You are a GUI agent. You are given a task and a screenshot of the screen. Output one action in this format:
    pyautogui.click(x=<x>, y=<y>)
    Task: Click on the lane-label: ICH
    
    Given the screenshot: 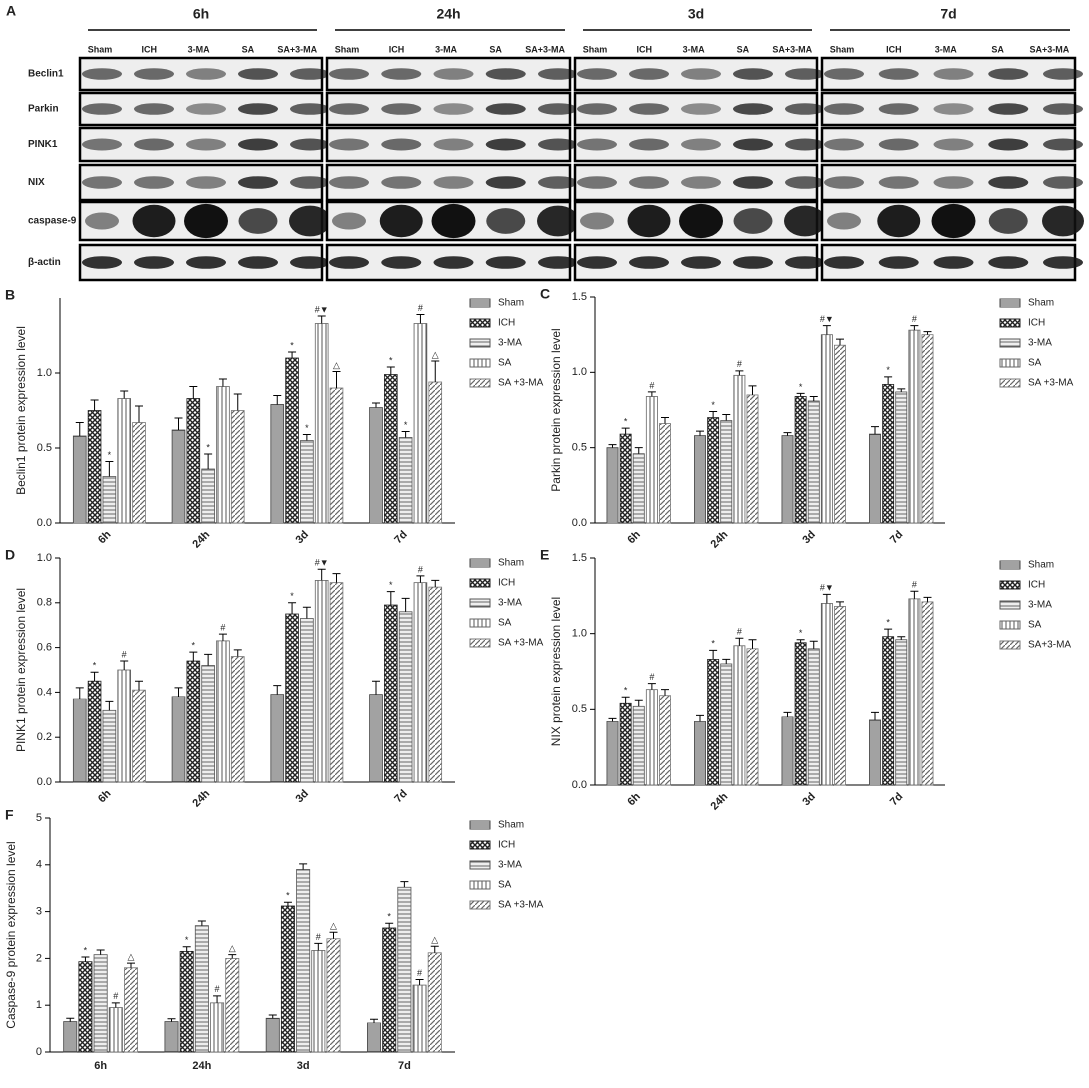 What is the action you would take?
    pyautogui.click(x=645, y=49)
    